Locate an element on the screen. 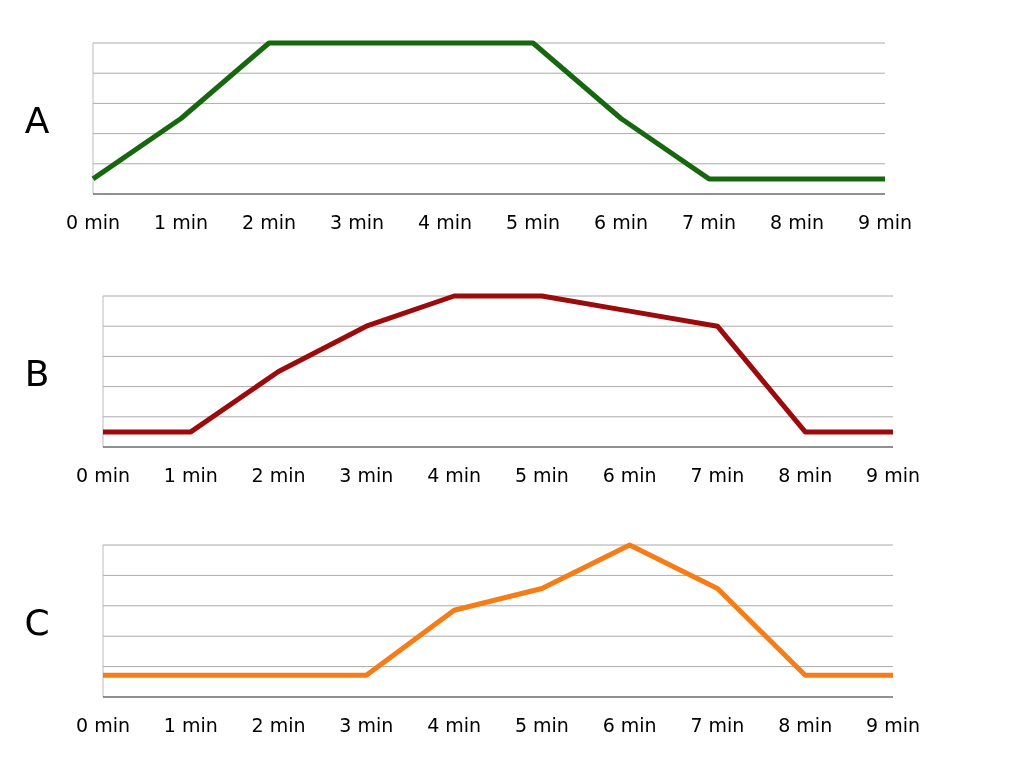 This screenshot has height=768, width=1024. text: B is located at coordinates (37, 373).